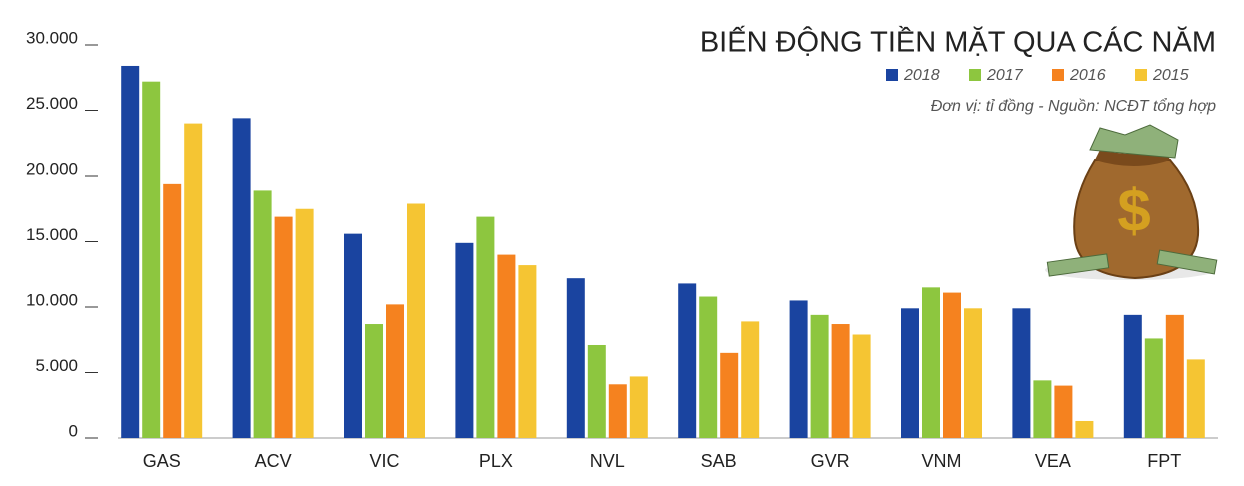 Image resolution: width=1244 pixels, height=486 pixels. I want to click on y-tick-label: 10.000, so click(52, 299).